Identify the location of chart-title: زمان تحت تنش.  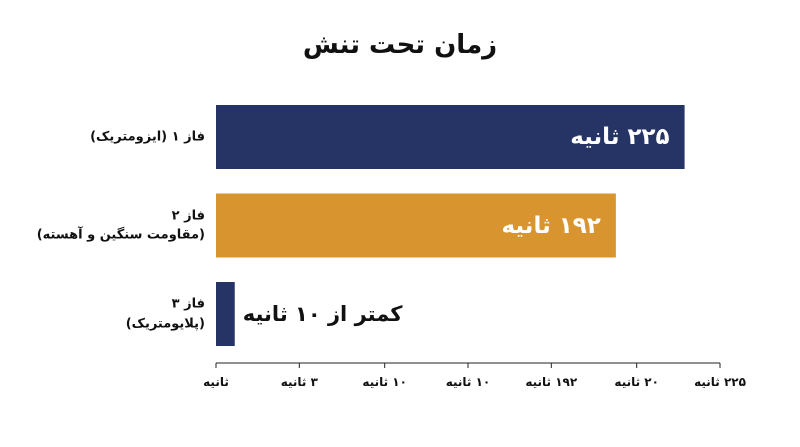
(400, 45).